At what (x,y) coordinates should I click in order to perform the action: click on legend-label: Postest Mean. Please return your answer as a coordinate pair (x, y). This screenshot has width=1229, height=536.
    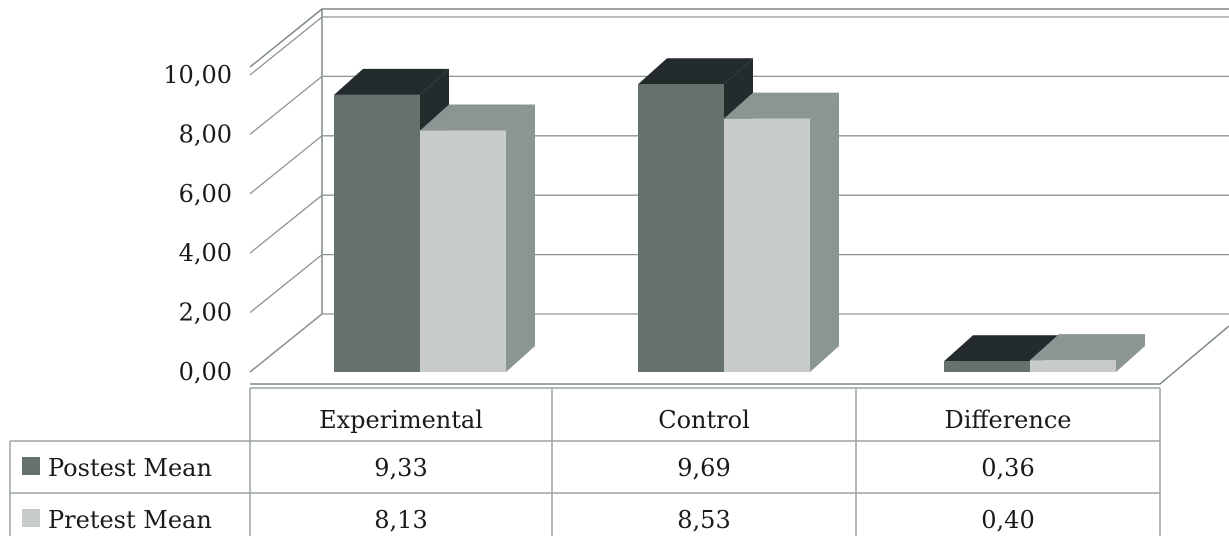
    Looking at the image, I should click on (130, 468).